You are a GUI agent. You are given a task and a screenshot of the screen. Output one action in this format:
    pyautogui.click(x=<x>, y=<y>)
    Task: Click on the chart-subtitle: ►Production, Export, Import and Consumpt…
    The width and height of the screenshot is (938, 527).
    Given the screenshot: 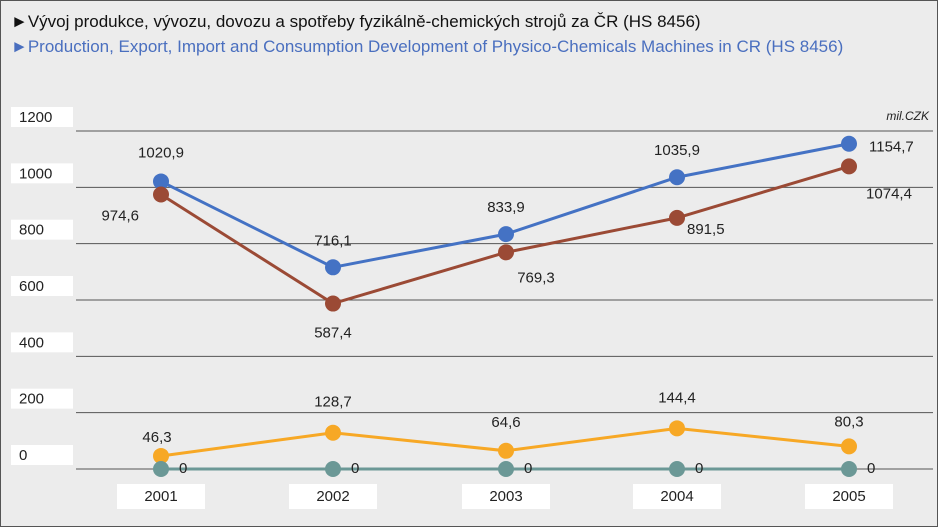 What is the action you would take?
    pyautogui.click(x=427, y=46)
    